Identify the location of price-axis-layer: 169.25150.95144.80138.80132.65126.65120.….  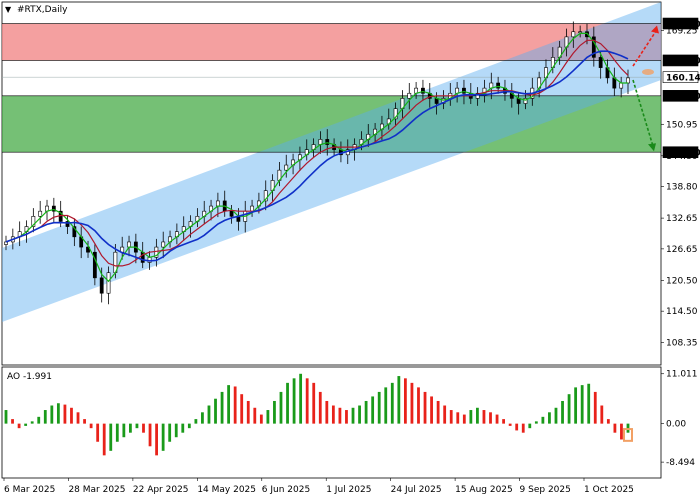
(680, 242).